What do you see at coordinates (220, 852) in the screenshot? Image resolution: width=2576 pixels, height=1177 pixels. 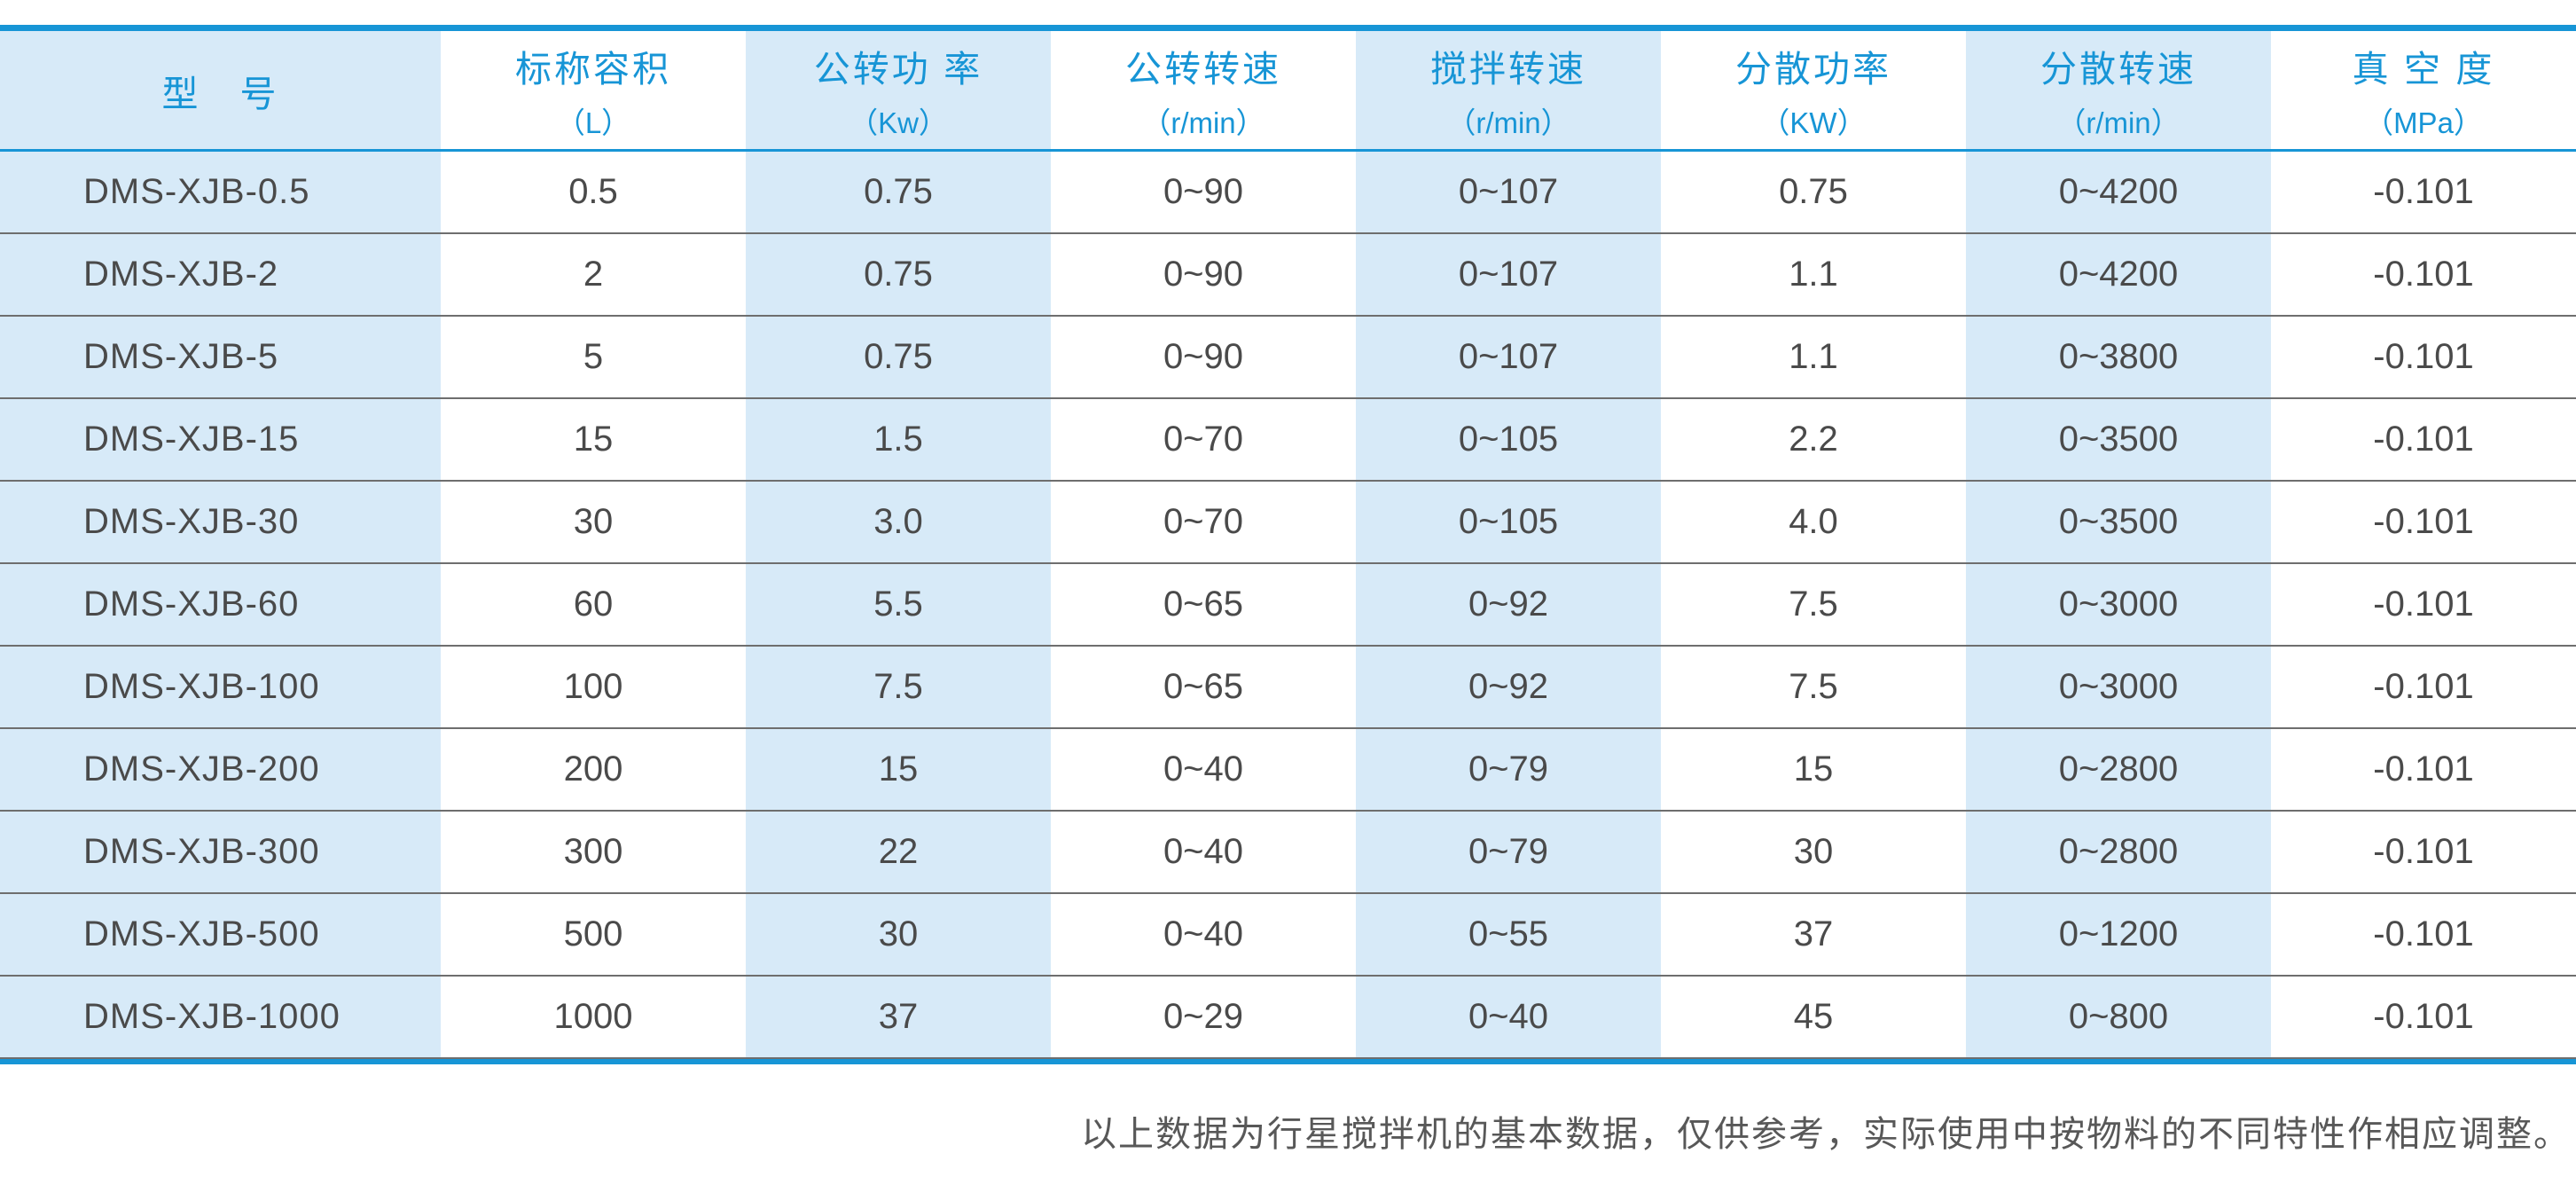 I see `model-cell: DMS-XJB-300` at bounding box center [220, 852].